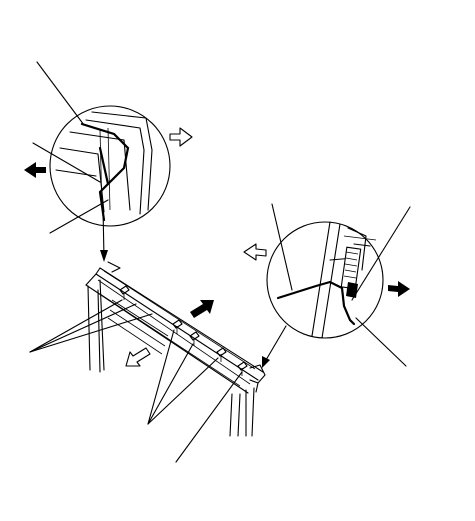 The image size is (475, 521). What do you see at coordinates (326, 270) in the screenshot?
I see `right-detail-arrows` at bounding box center [326, 270].